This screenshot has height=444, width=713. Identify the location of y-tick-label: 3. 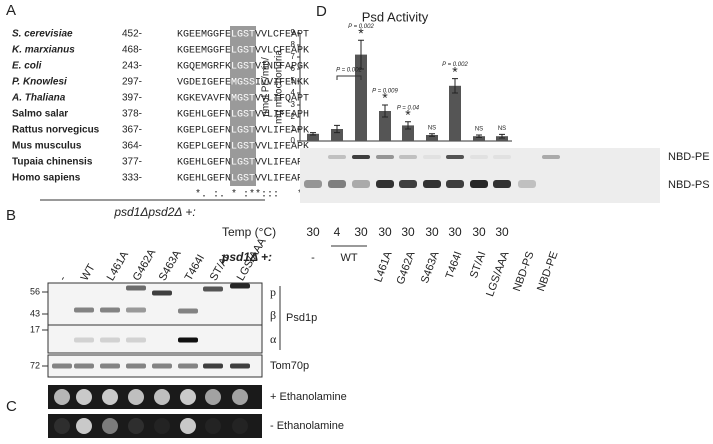
(293, 104).